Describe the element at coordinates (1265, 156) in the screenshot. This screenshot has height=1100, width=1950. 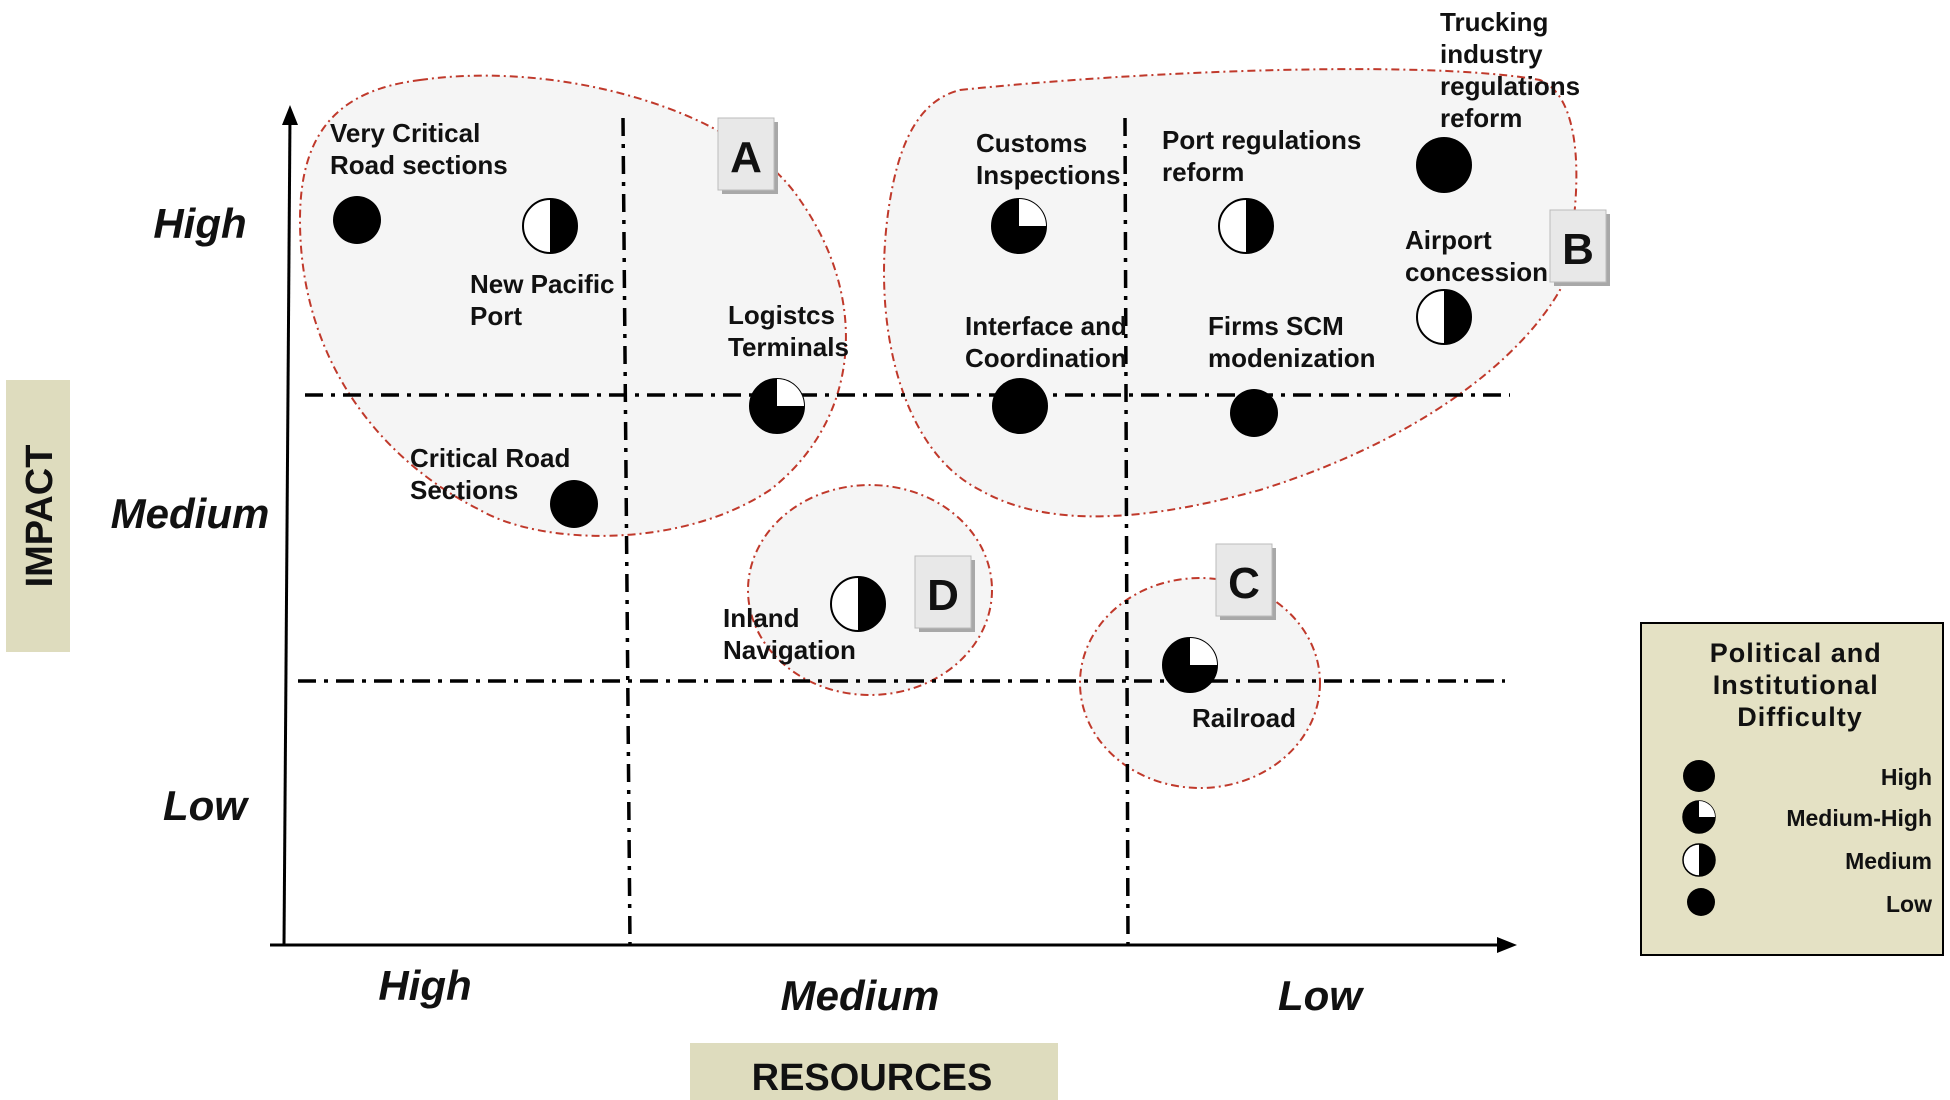
I see `label-port-regulations-reform: Port regulations reform` at that location.